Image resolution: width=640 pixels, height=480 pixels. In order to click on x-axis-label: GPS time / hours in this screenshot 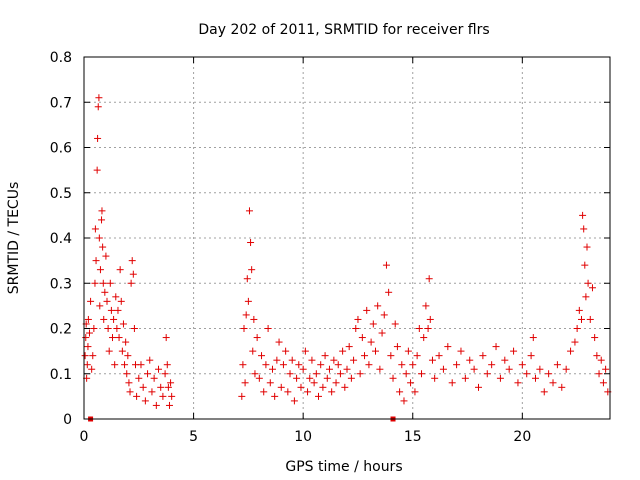, I will do `click(343, 467)`.